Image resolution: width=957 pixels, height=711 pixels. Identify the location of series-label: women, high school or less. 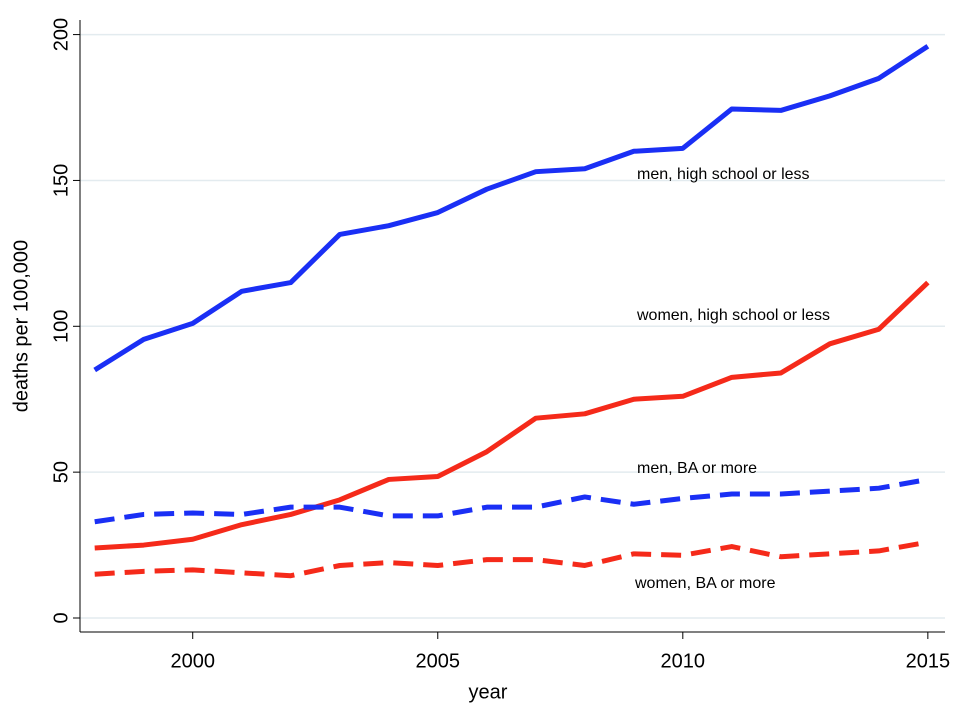
(733, 315).